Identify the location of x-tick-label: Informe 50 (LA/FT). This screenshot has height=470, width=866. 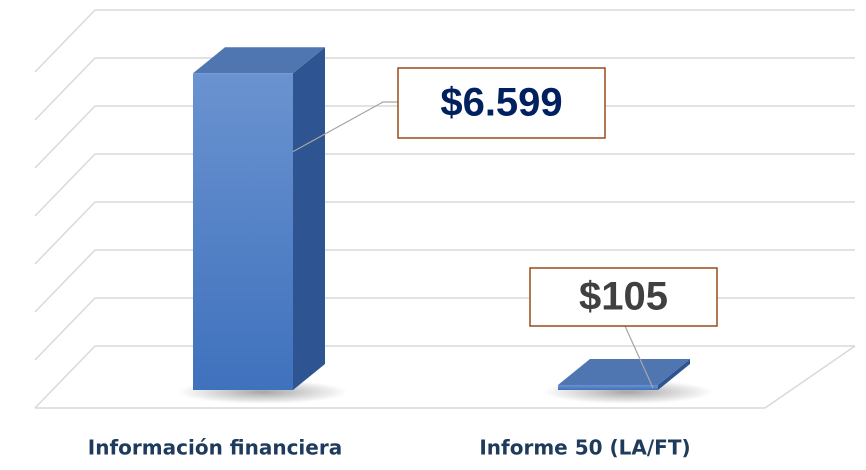
(584, 448).